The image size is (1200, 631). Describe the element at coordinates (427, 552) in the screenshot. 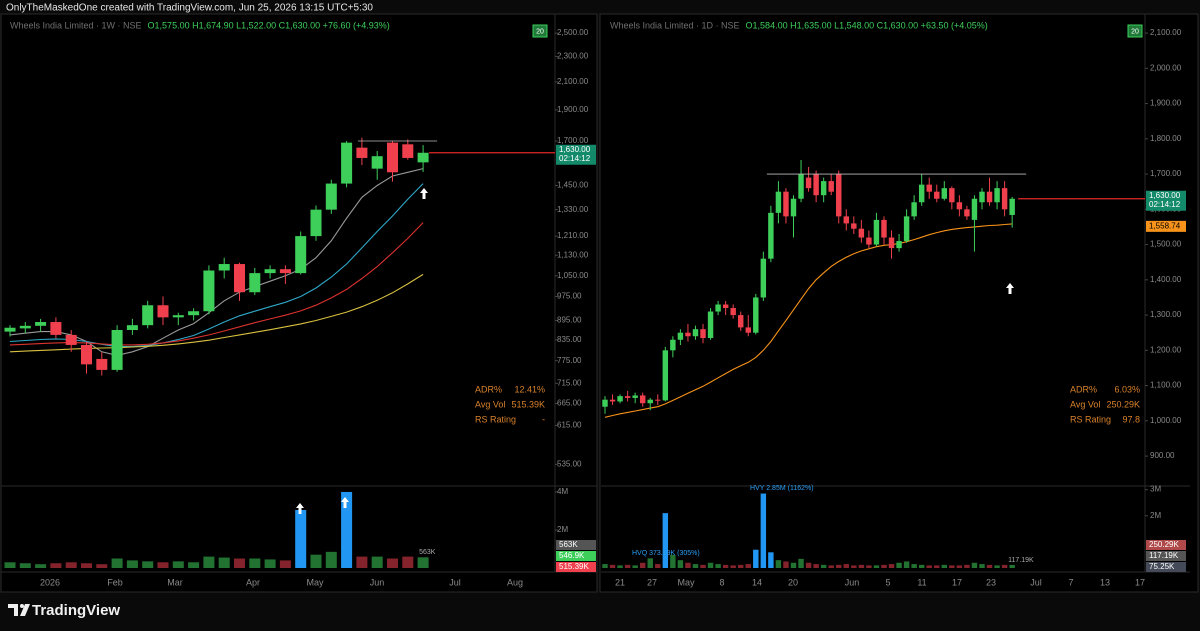

I see `last-volume-label: 563K` at that location.